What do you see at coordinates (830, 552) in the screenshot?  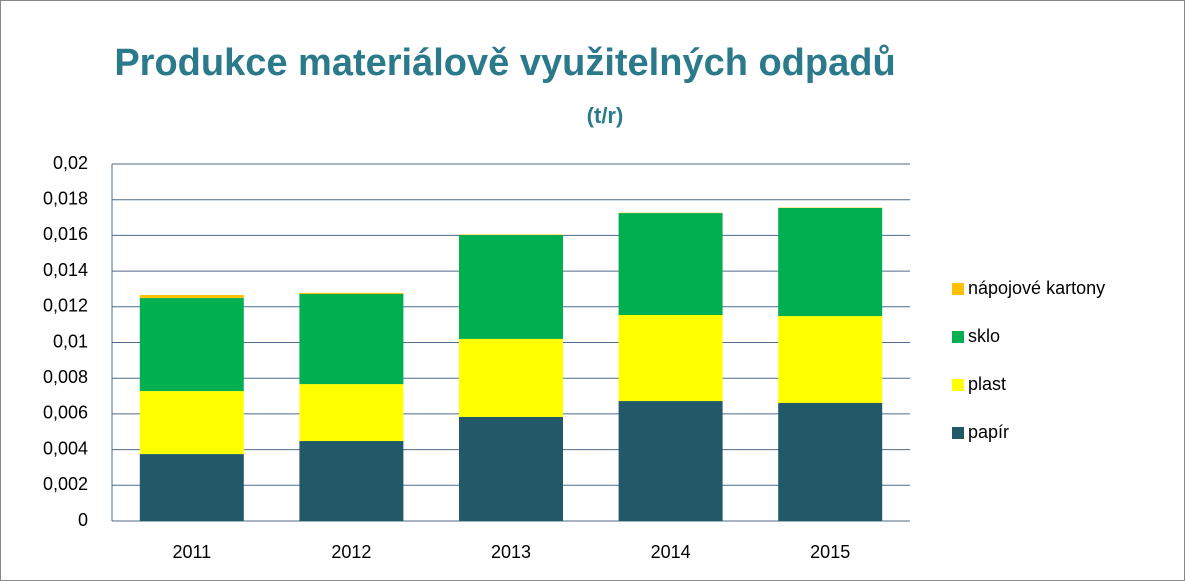 I see `x-tick-label: 2015` at bounding box center [830, 552].